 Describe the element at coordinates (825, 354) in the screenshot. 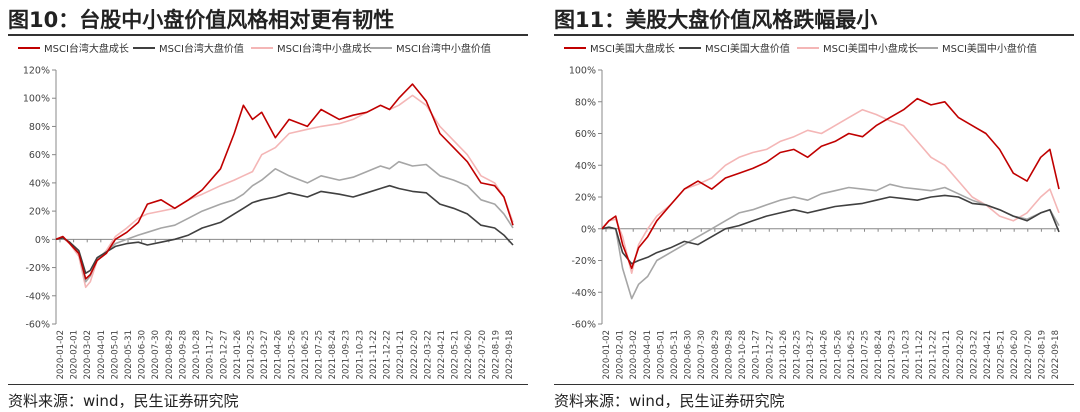

I see `x-tick-label: 2021-04-26` at that location.